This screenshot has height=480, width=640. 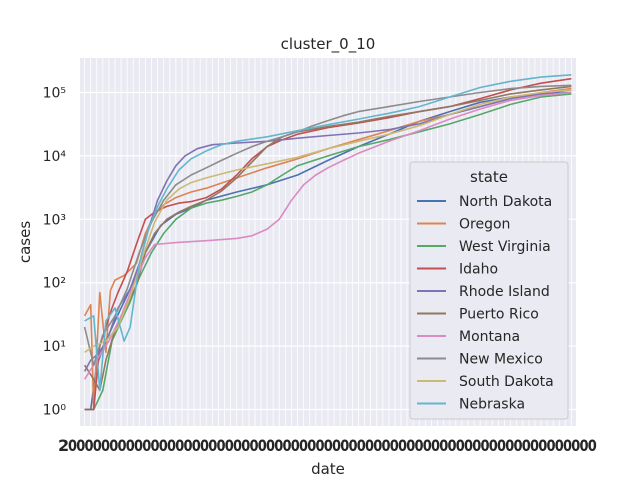 I want to click on y-tick-label: 10⁰, so click(x=55, y=411).